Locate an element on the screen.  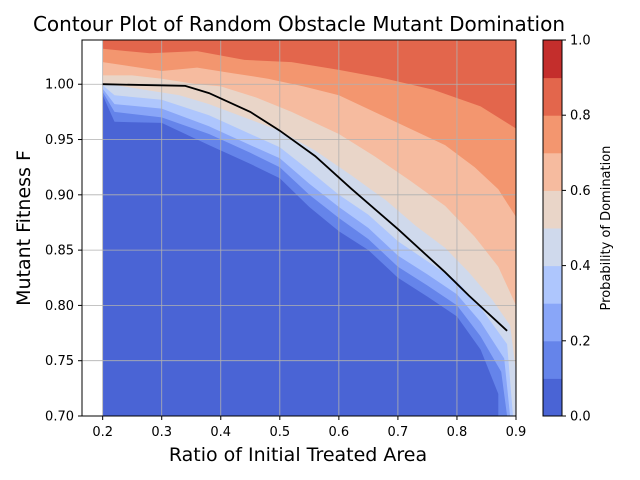
y-axis-ticks: 0.70 0.75 0.80 0.85 0.90 0.95 1.00 is located at coordinates (63, 251).